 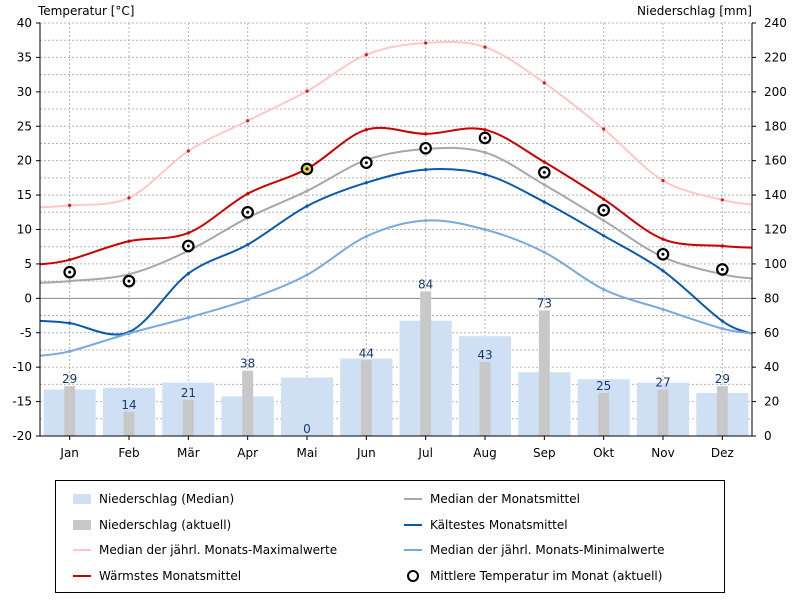 What do you see at coordinates (662, 383) in the screenshot?
I see `precip-actual-label: 27` at bounding box center [662, 383].